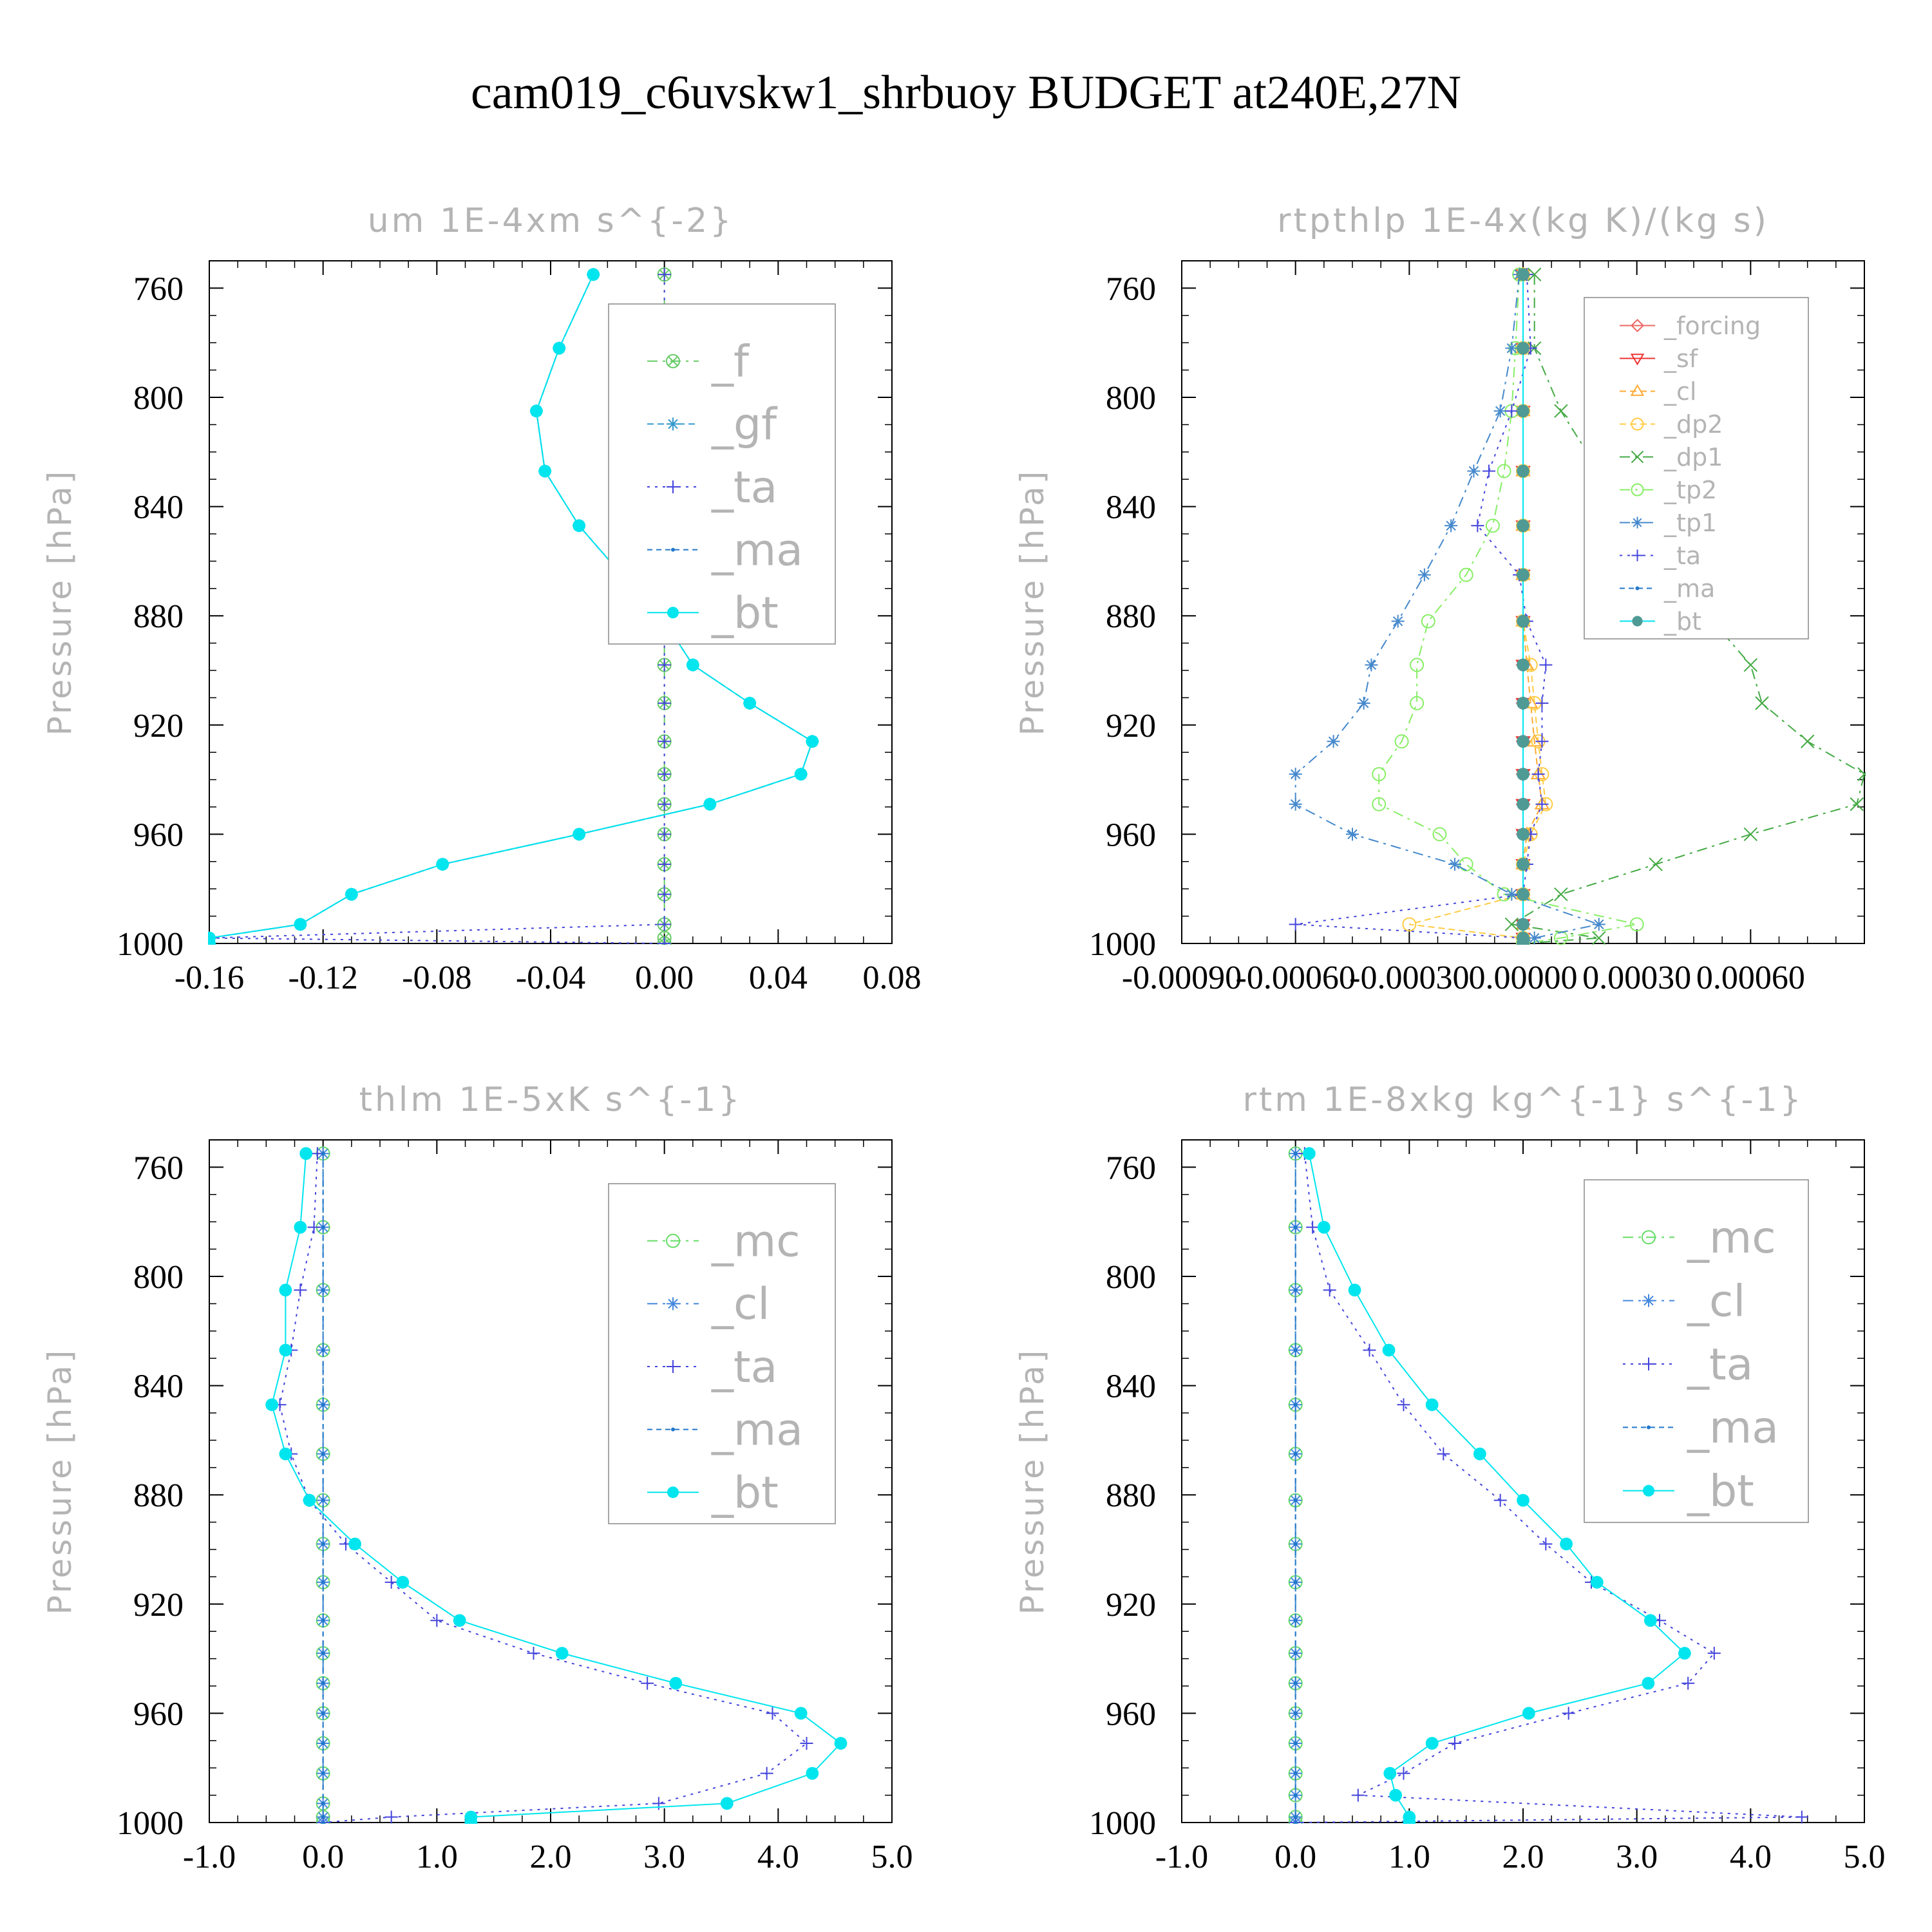 Image resolution: width=1932 pixels, height=1932 pixels. I want to click on legend-entry-sf: _sf, so click(1659, 359).